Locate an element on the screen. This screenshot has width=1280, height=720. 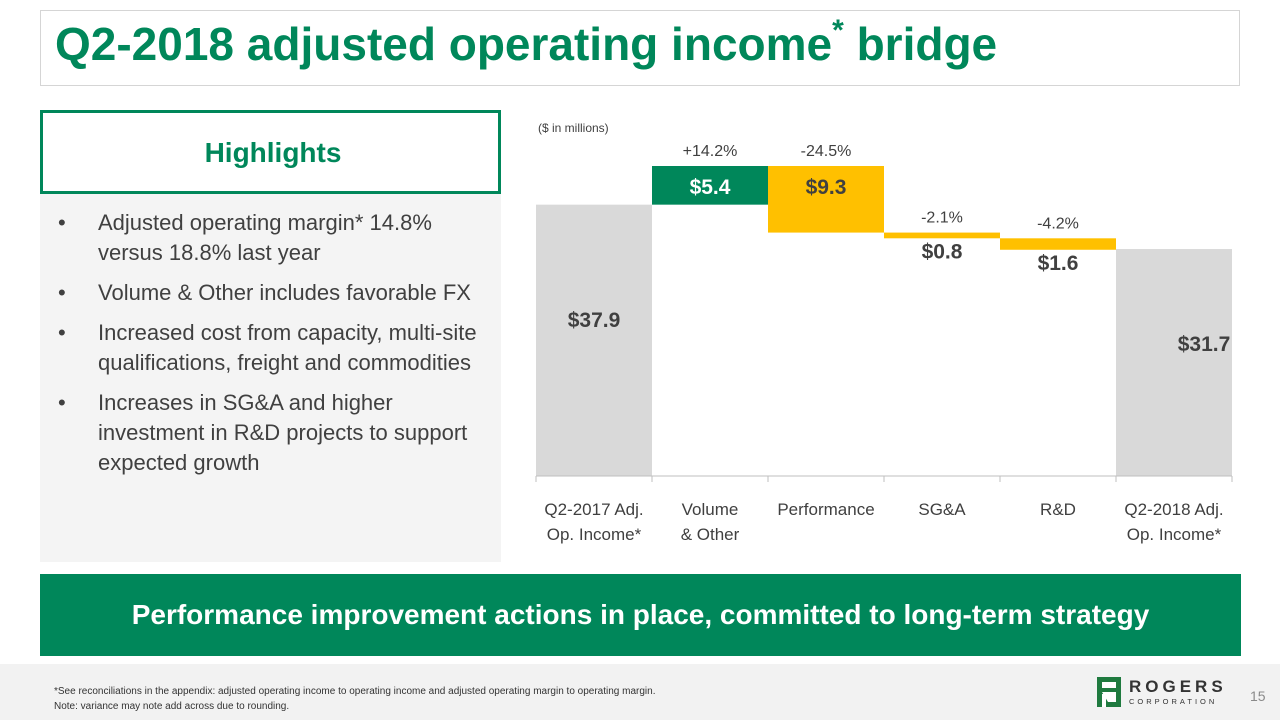
data-label-4: $1.6 is located at coordinates (1058, 263).